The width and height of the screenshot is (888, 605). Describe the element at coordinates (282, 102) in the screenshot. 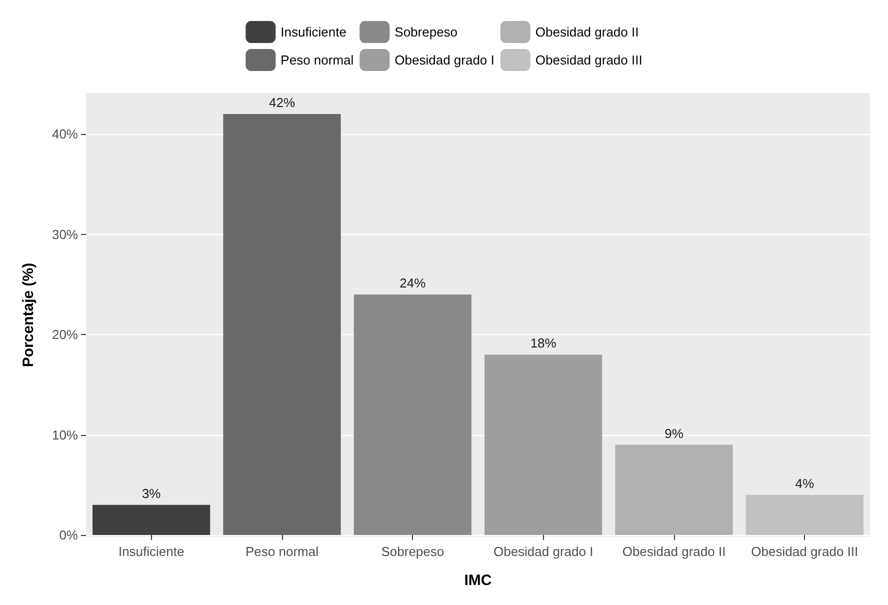

I see `data-label: 42%` at that location.